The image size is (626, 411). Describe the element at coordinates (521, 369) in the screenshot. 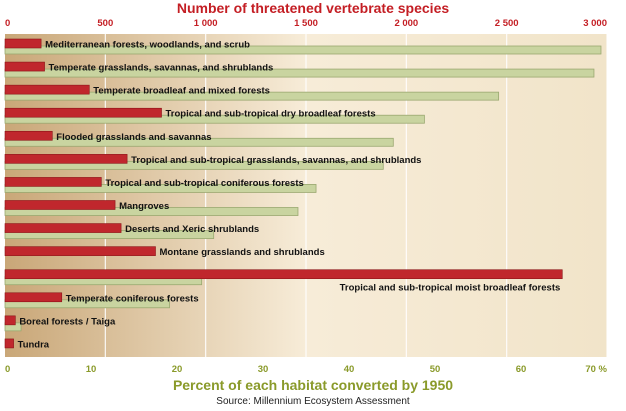

I see `bottom-tick-label: 60` at that location.